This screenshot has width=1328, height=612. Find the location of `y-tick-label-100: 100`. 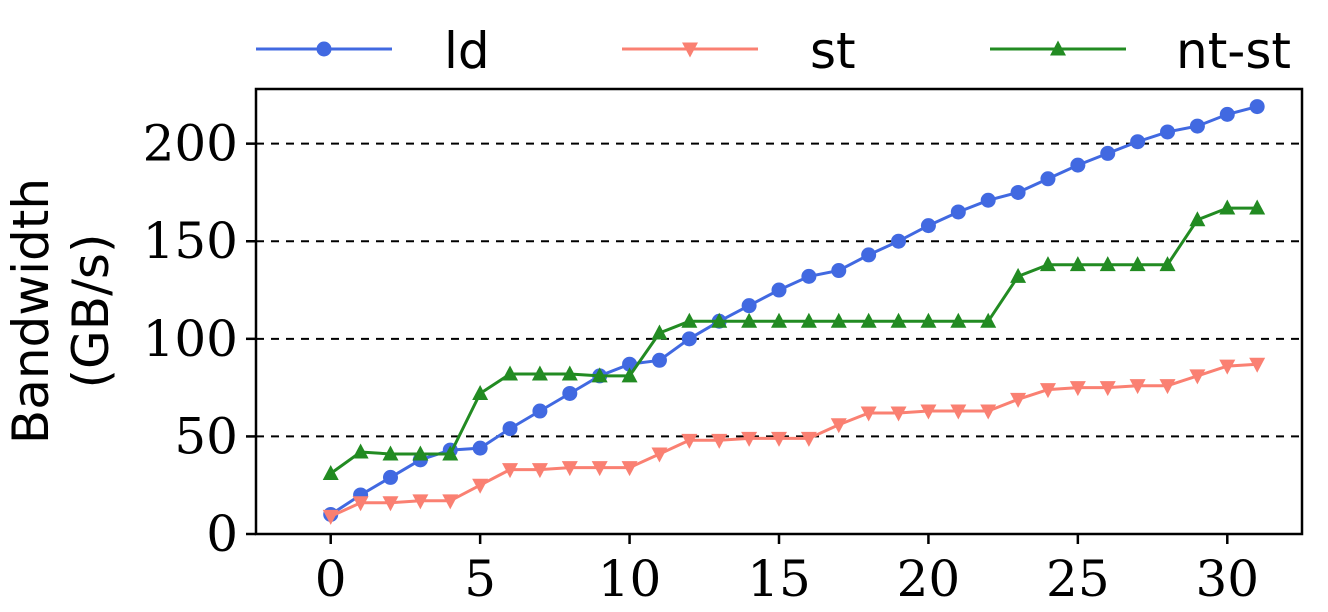

y-tick-label-100: 100 is located at coordinates (190, 339).